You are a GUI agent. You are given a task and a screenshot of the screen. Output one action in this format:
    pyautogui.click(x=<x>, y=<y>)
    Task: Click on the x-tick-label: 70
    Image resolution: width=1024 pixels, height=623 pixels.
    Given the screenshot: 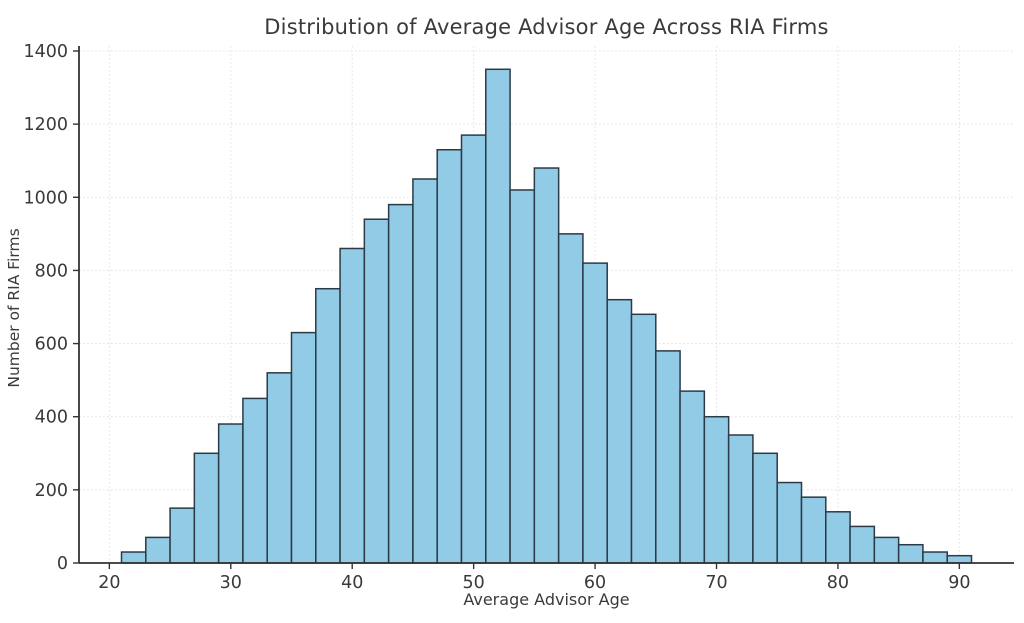 What is the action you would take?
    pyautogui.click(x=716, y=583)
    